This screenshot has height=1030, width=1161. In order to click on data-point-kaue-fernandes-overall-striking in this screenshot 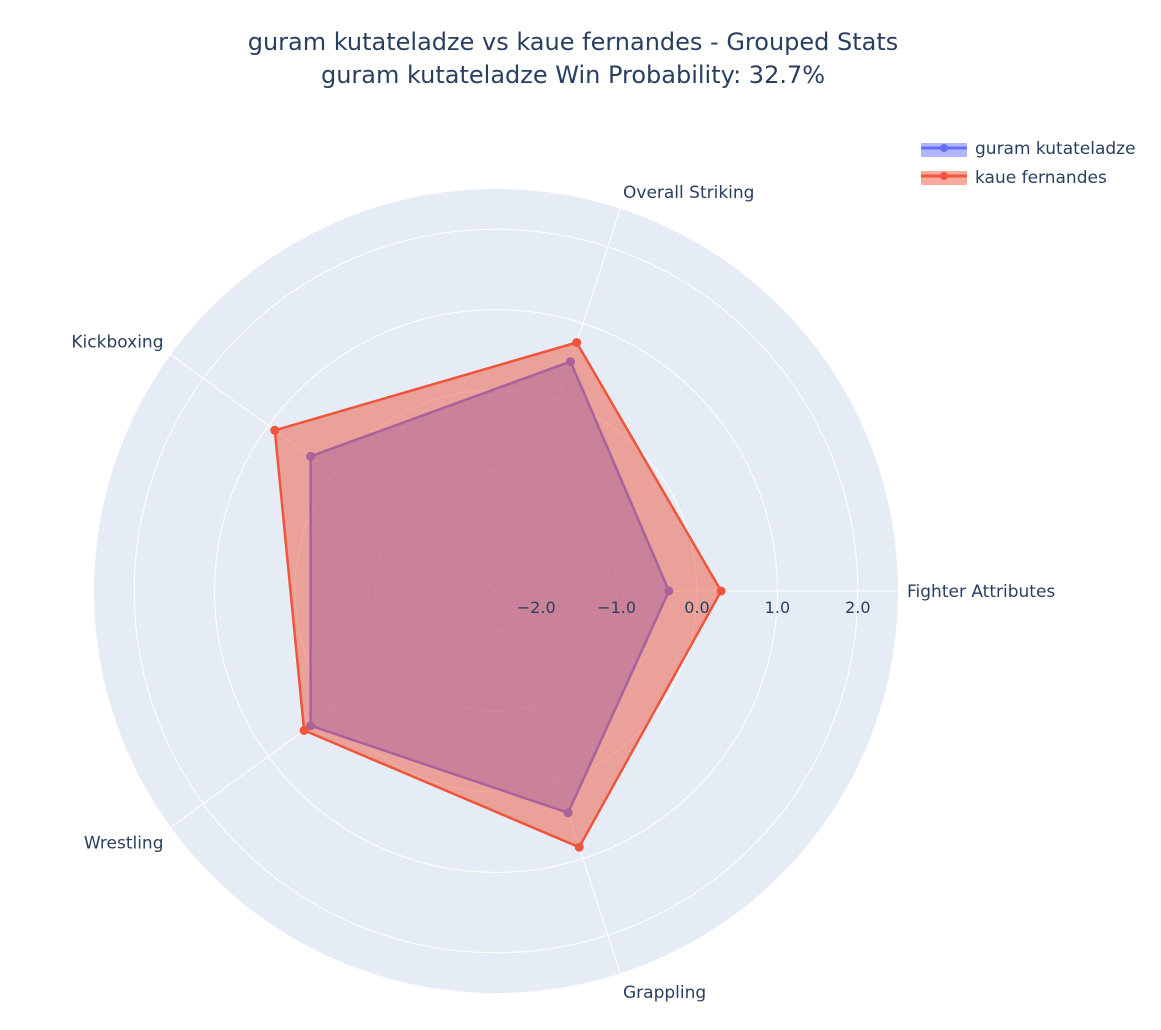, I will do `click(577, 342)`.